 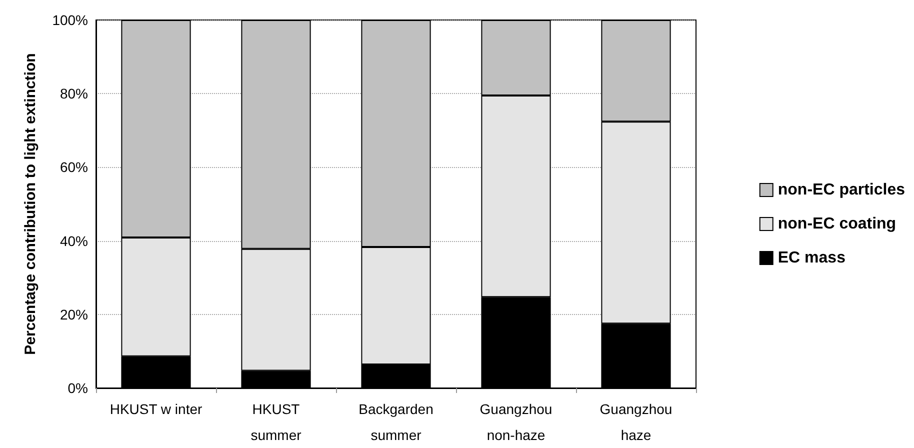 I want to click on y-tick-label: 20%, so click(x=74, y=314).